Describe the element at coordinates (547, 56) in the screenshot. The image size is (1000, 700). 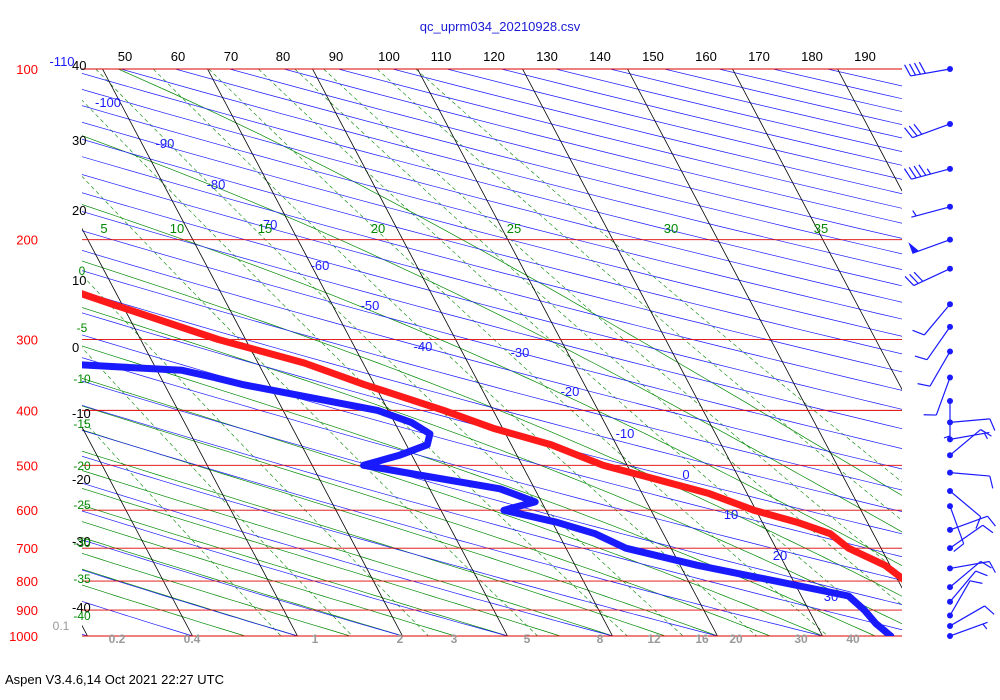
I see `top-axis-tick-label: 130` at that location.